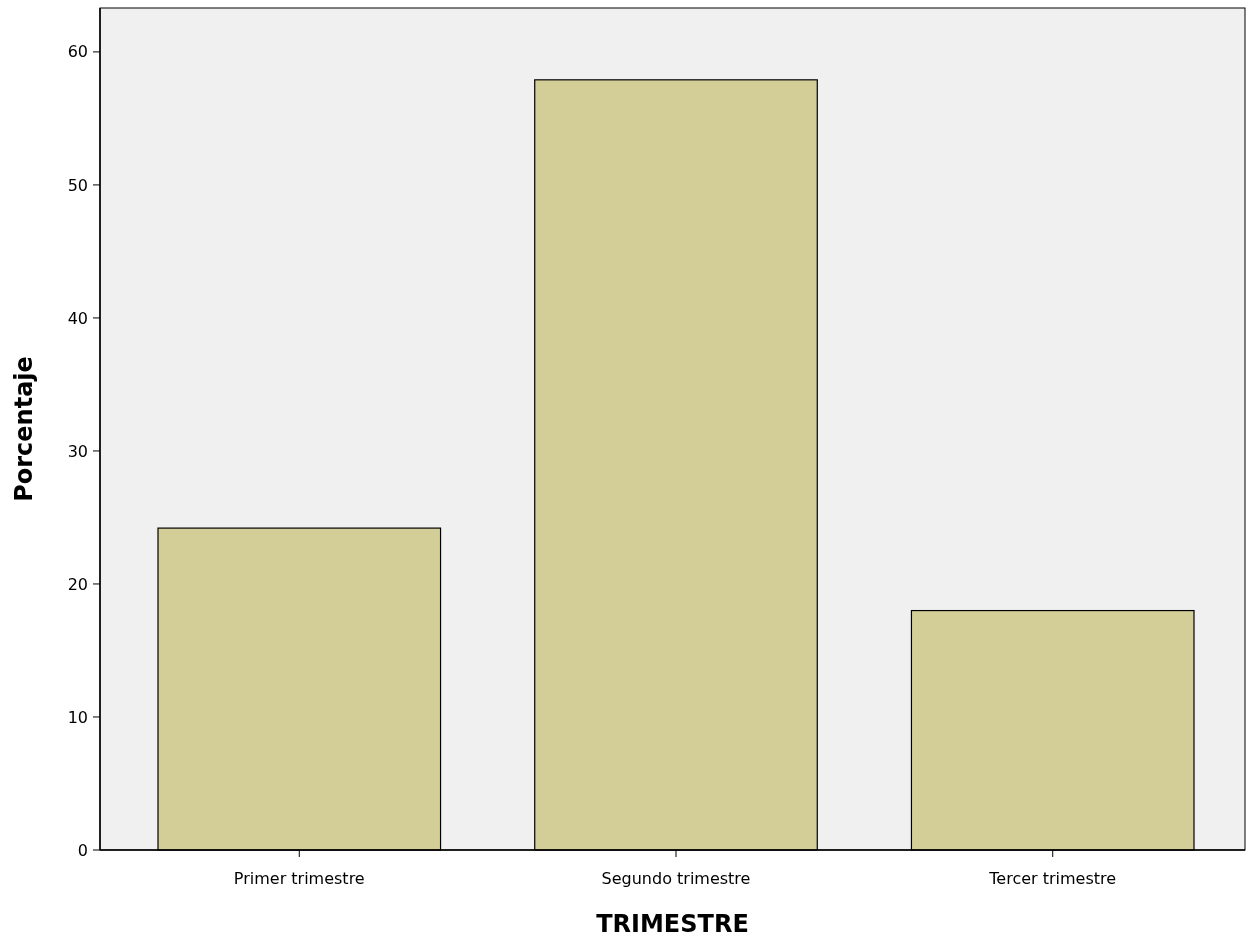 This screenshot has height=939, width=1251. Describe the element at coordinates (77, 451) in the screenshot. I see `y-tick-label: 30` at that location.